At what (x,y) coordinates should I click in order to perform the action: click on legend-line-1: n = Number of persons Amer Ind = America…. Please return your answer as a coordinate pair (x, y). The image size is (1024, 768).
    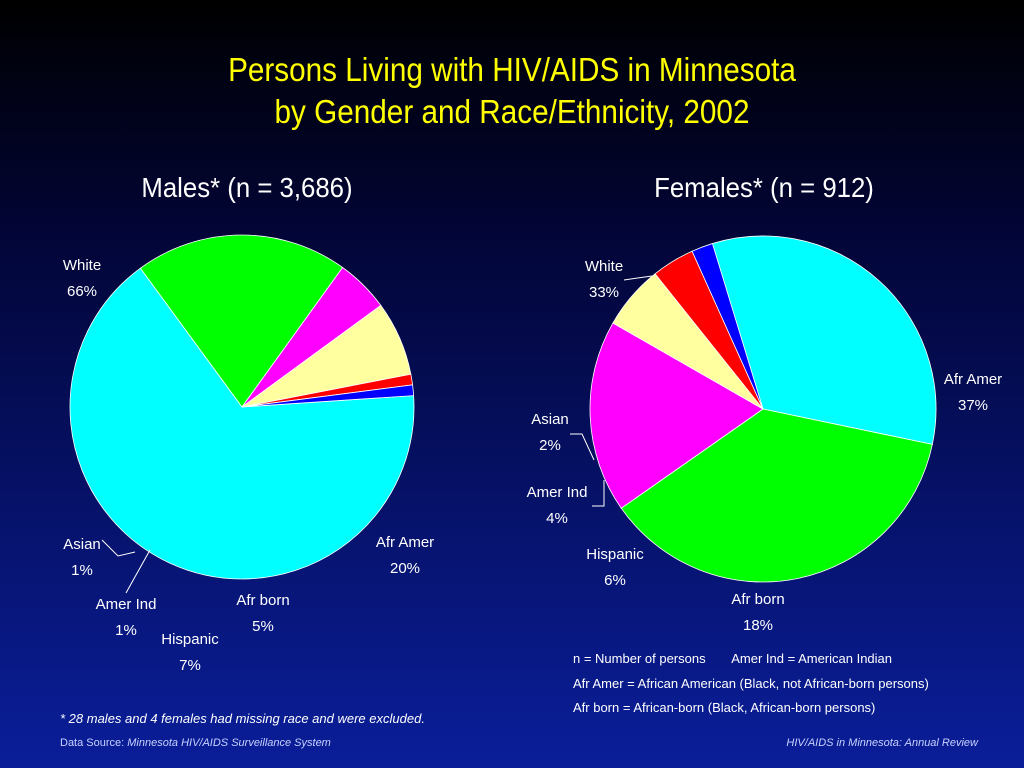
    Looking at the image, I should click on (732, 658).